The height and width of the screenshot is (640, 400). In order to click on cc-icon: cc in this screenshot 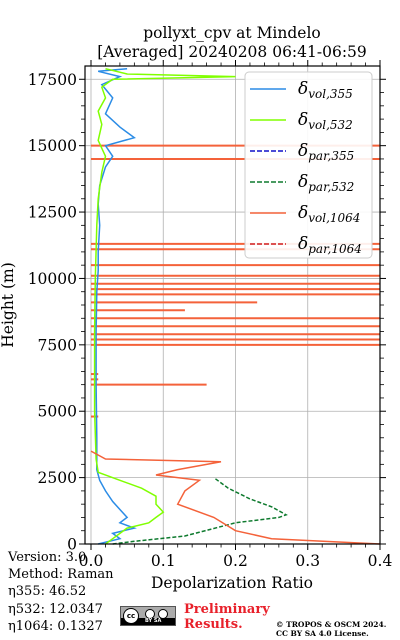, I will do `click(131, 616)`.